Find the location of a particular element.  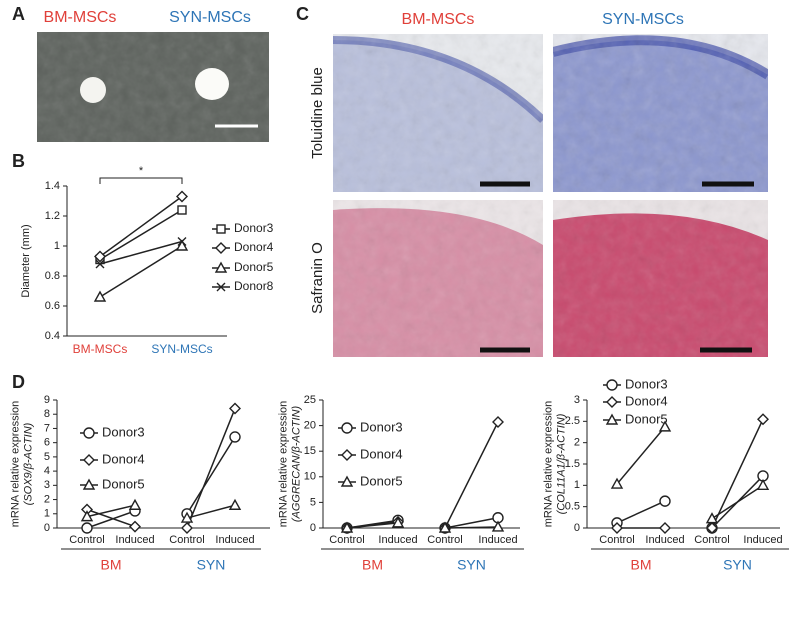

y-tick-label: 25 is located at coordinates (310, 400).